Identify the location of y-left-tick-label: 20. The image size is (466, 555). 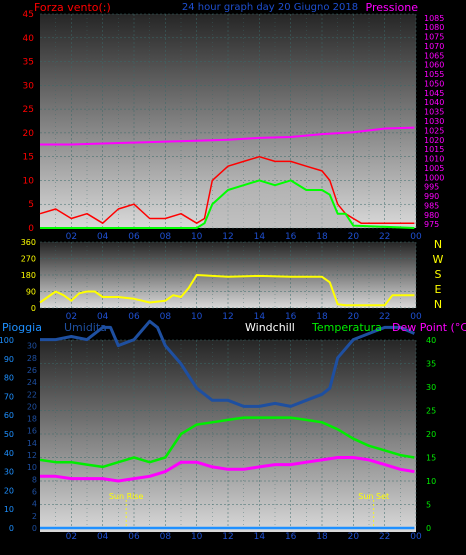
(29, 134).